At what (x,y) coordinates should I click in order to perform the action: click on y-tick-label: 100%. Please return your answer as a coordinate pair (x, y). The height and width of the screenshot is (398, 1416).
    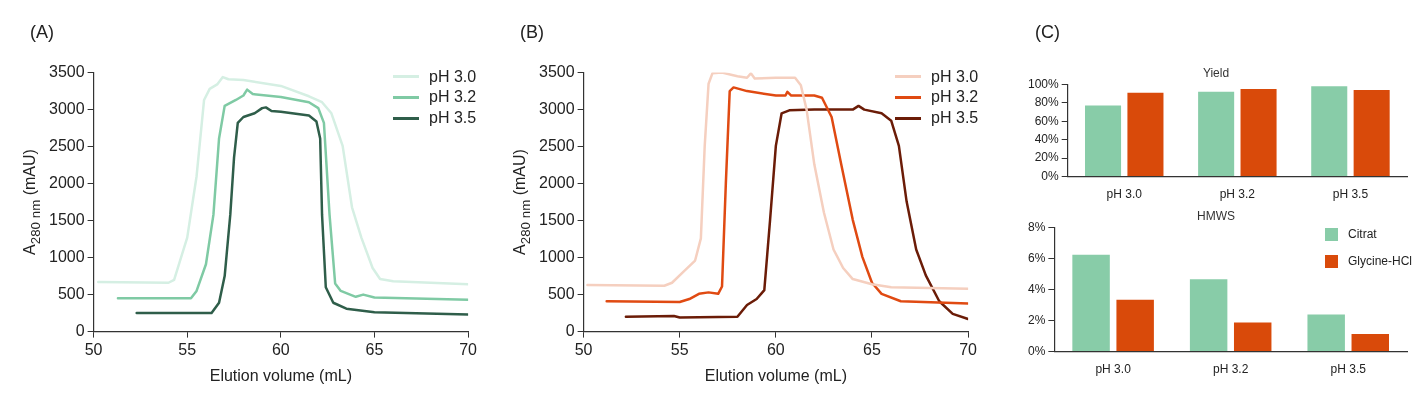
    Looking at the image, I should click on (1043, 83).